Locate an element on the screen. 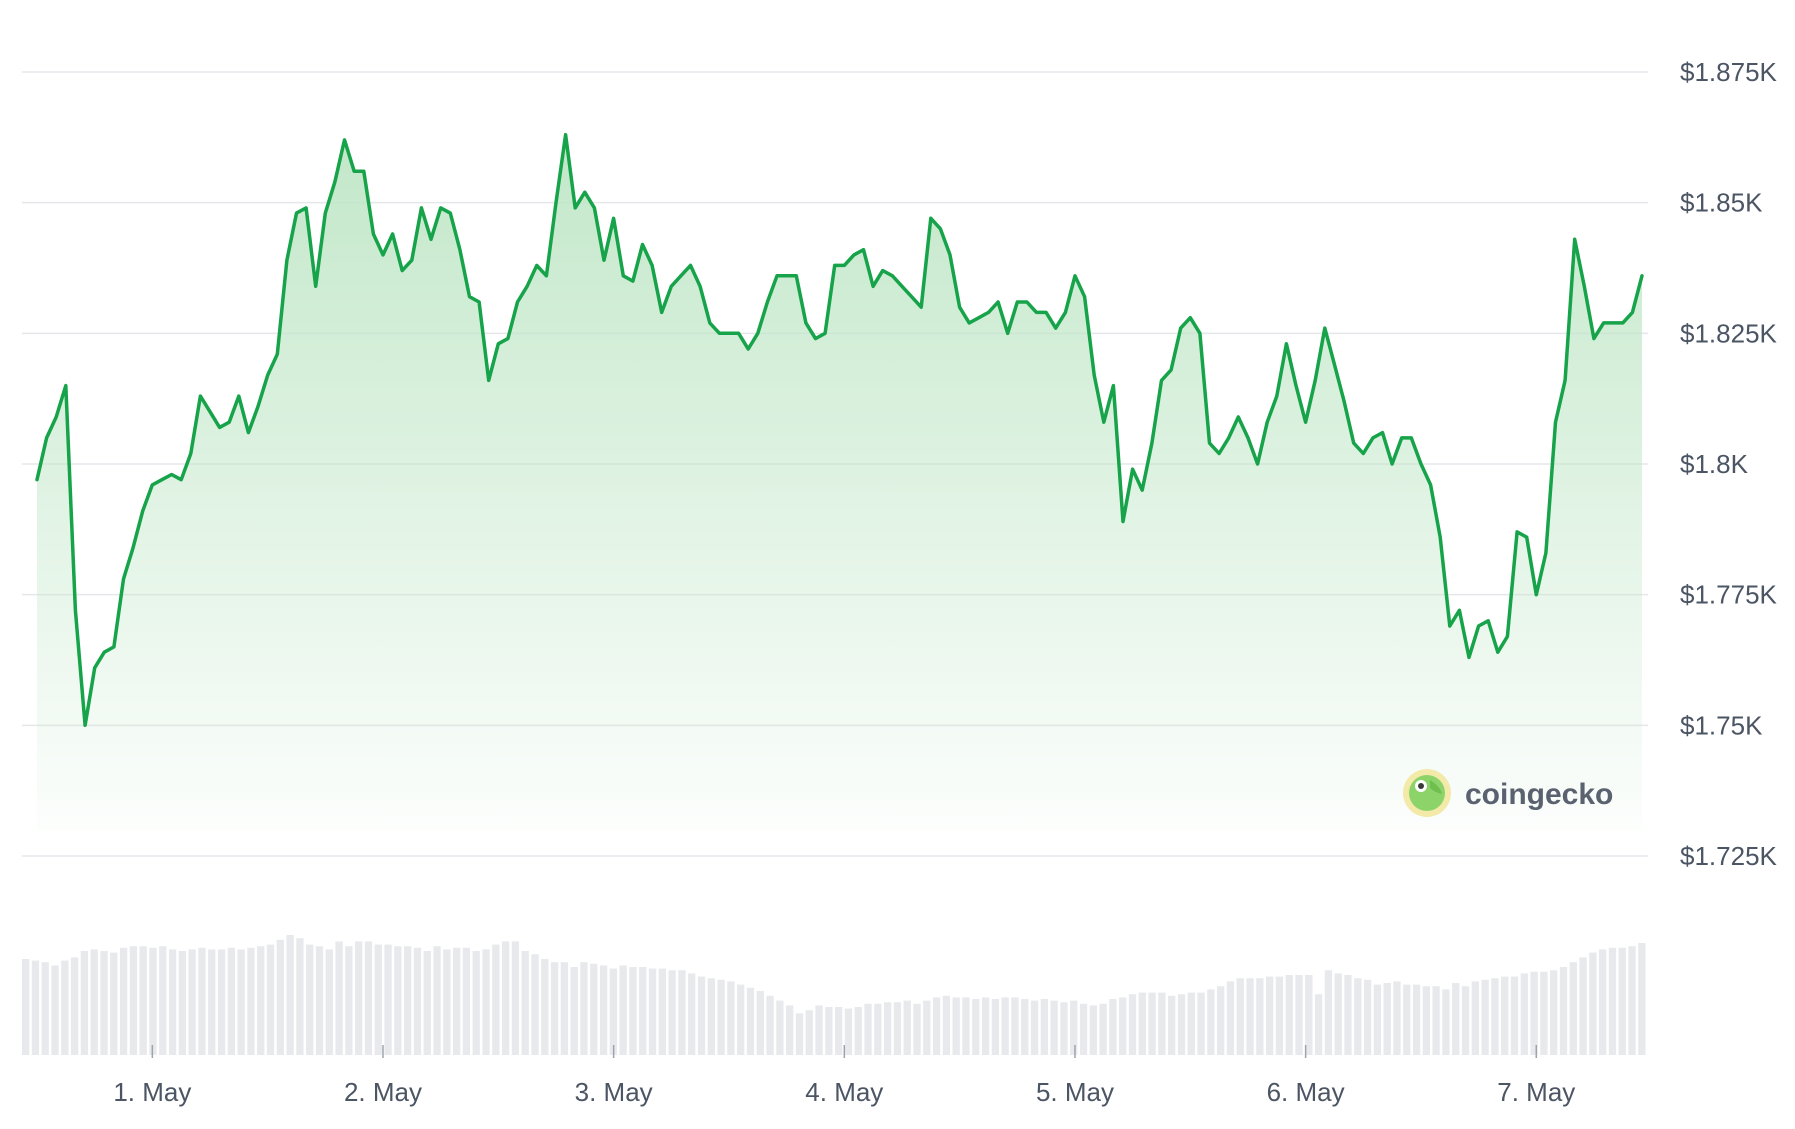 The height and width of the screenshot is (1129, 1795). volume-bars is located at coordinates (834, 995).